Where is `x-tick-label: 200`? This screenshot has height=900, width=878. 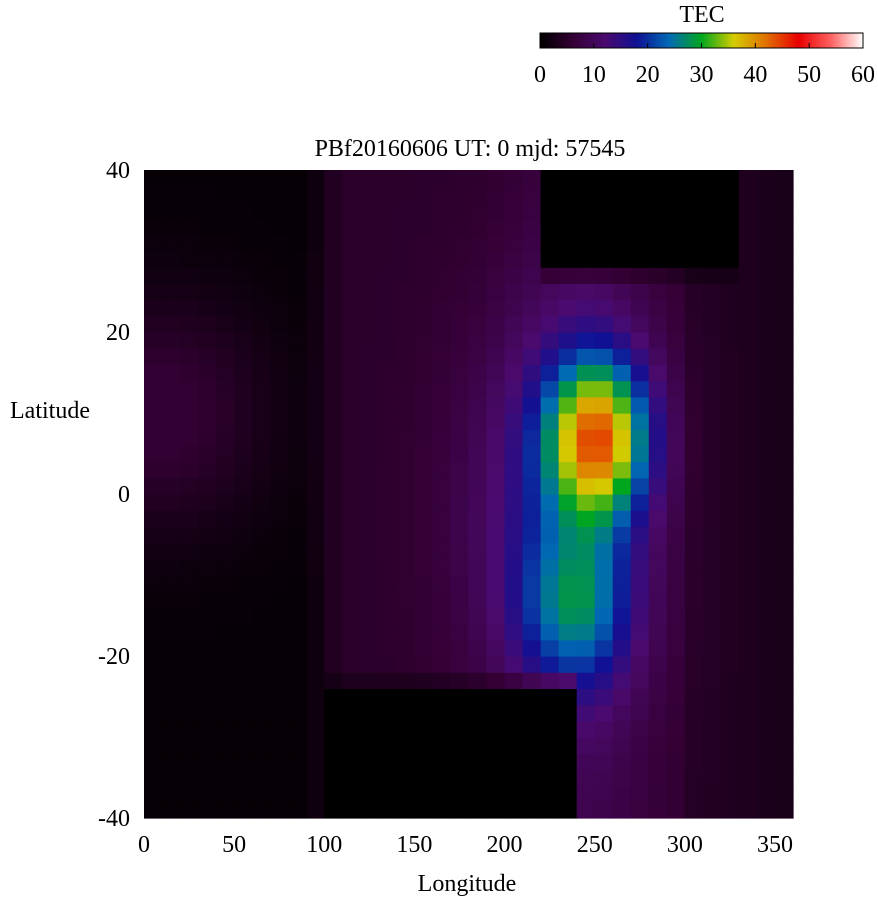 x-tick-label: 200 is located at coordinates (505, 845).